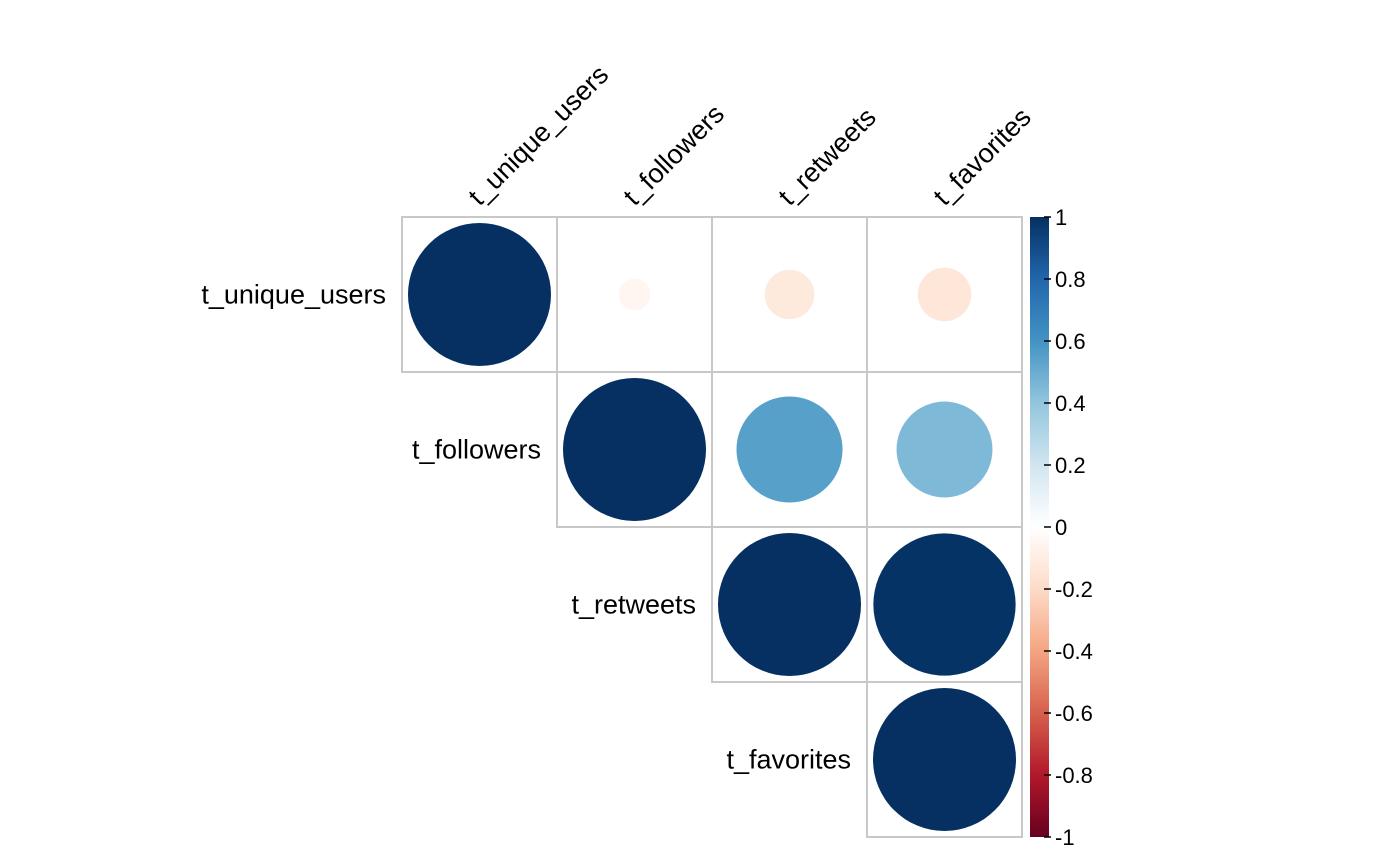 This screenshot has width=1398, height=858. I want to click on colorbar: -1 -0.8 -0.6 -0.4 -0.2 0 0.2 0.4 0.6 0.8 1, so click(1061, 527).